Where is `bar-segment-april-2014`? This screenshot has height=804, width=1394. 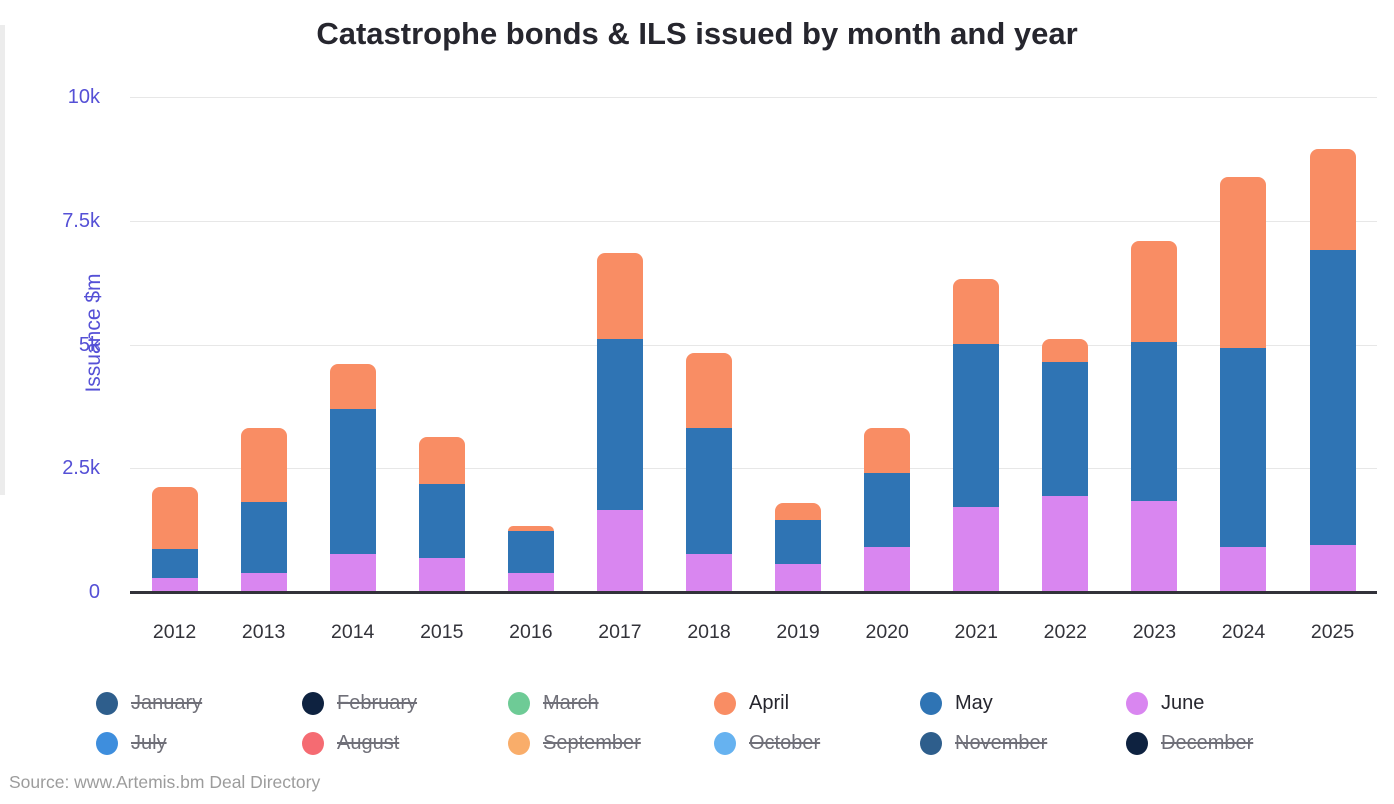 bar-segment-april-2014 is located at coordinates (352, 386).